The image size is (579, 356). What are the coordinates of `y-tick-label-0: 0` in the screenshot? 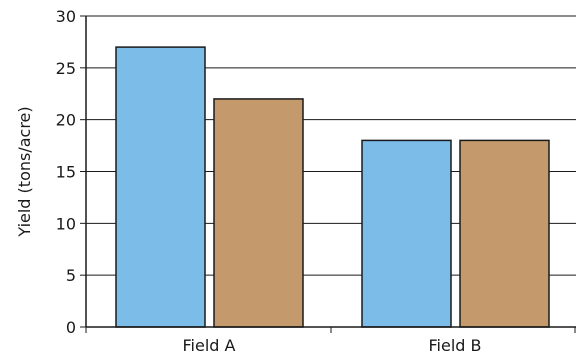 It's located at (71, 327).